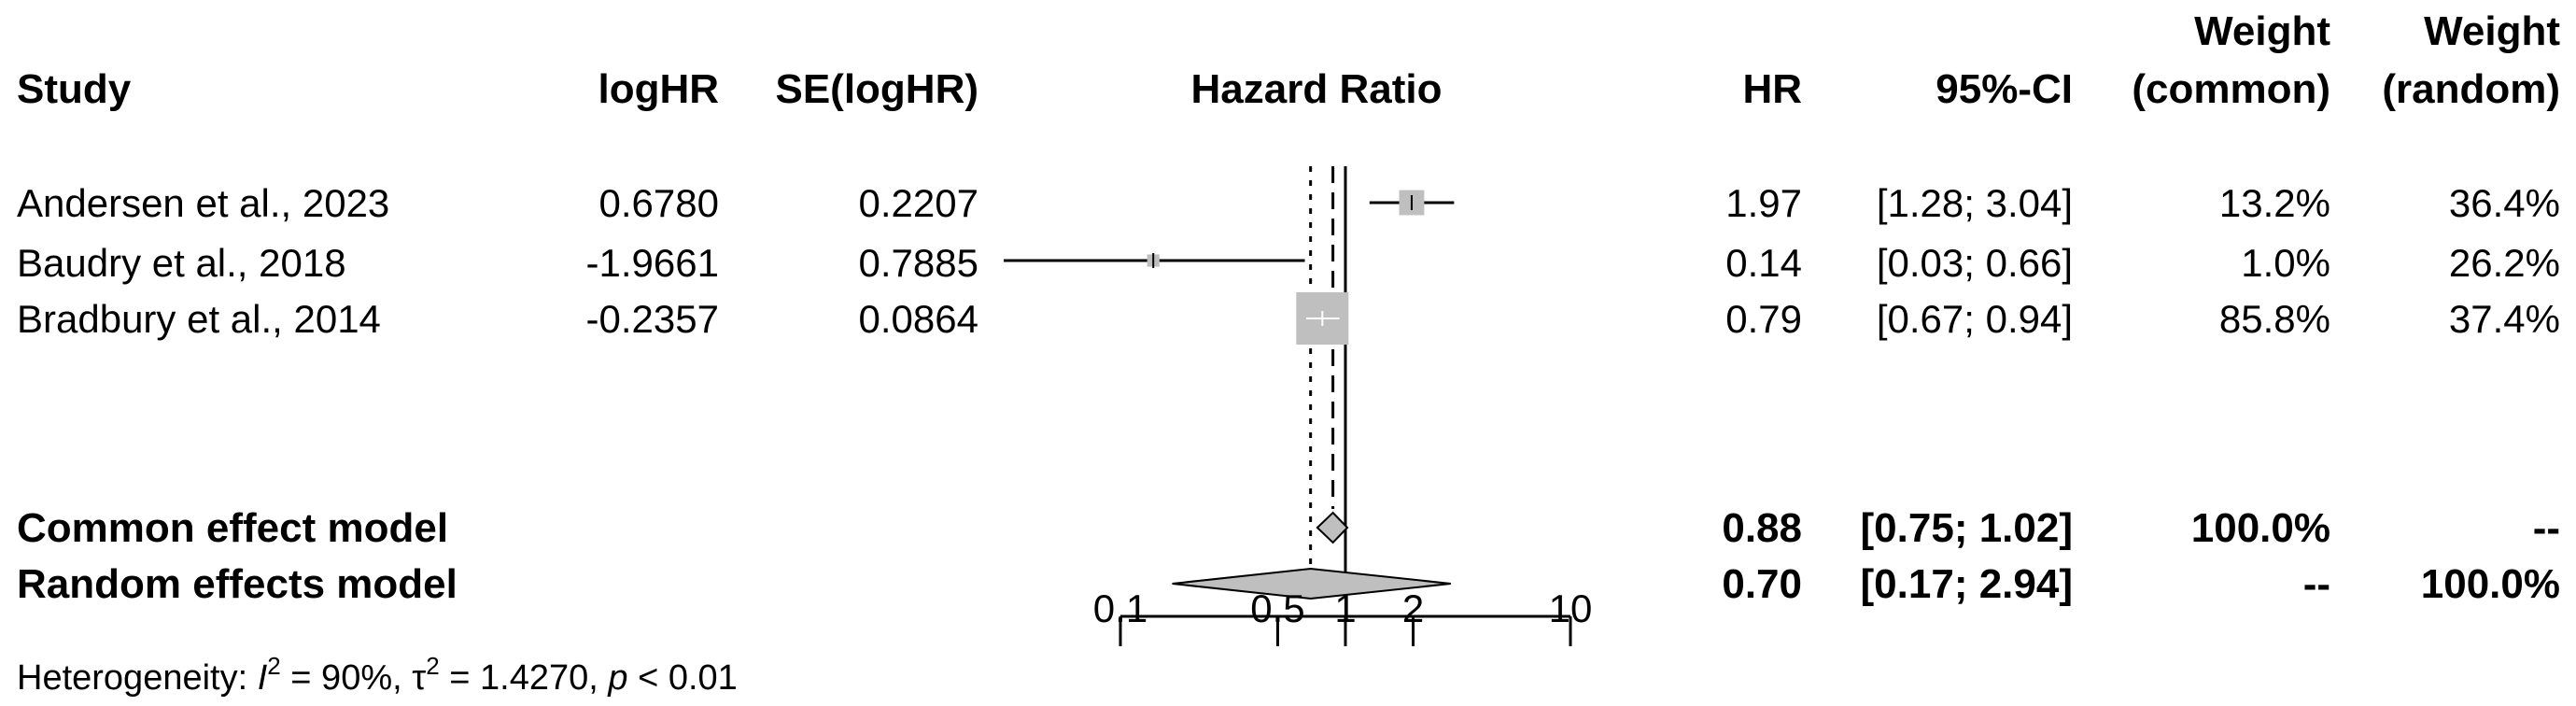  Describe the element at coordinates (918, 263) in the screenshot. I see `study-se: 0.7885` at that location.